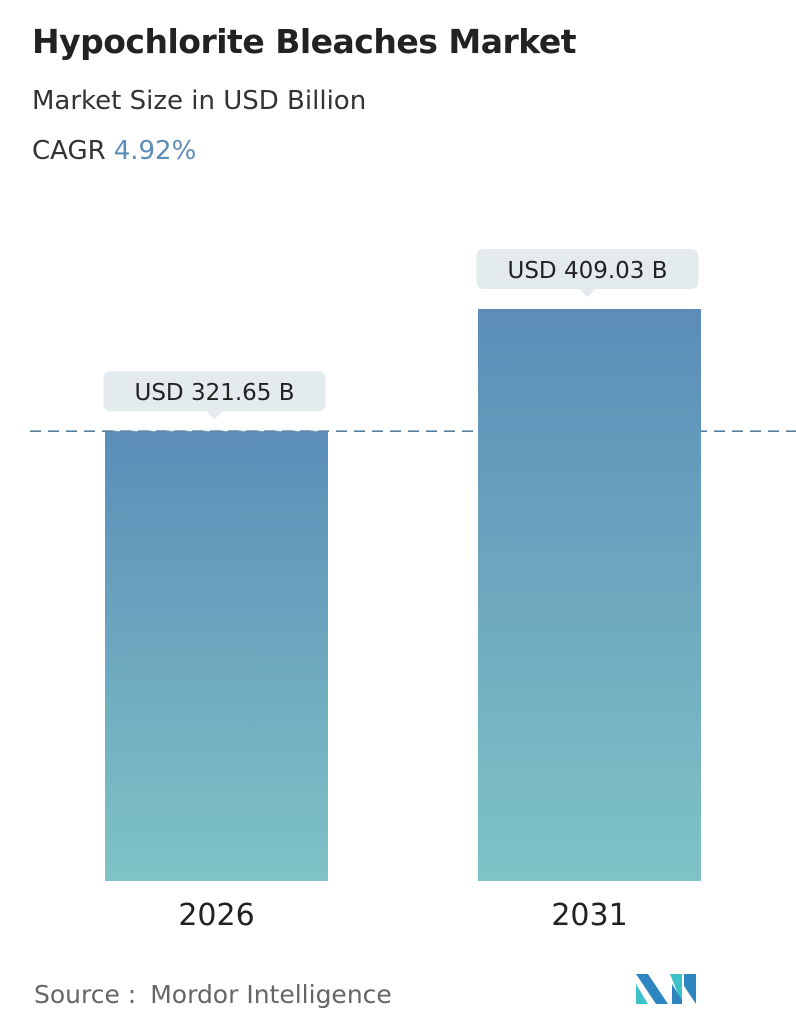 The height and width of the screenshot is (1034, 796). What do you see at coordinates (216, 915) in the screenshot?
I see `x-tick-label: 2026` at bounding box center [216, 915].